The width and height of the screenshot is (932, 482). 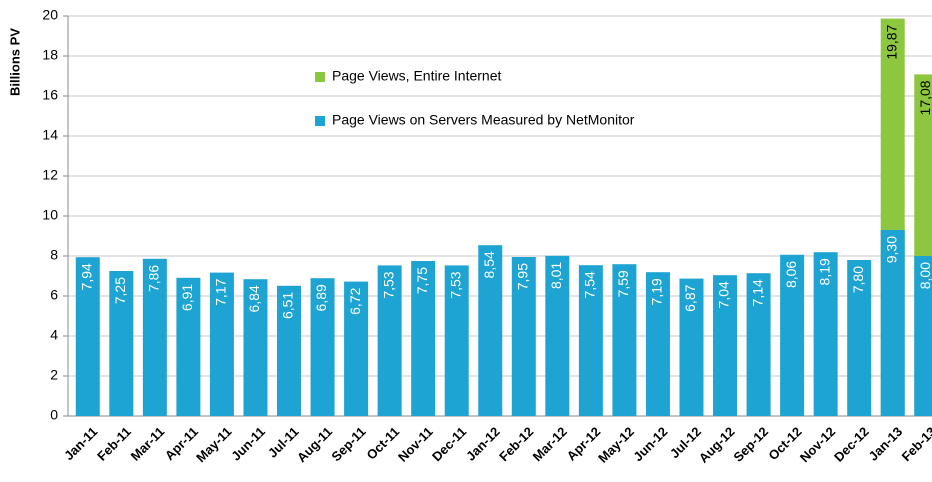 I want to click on value-label: 7,14, so click(x=757, y=292).